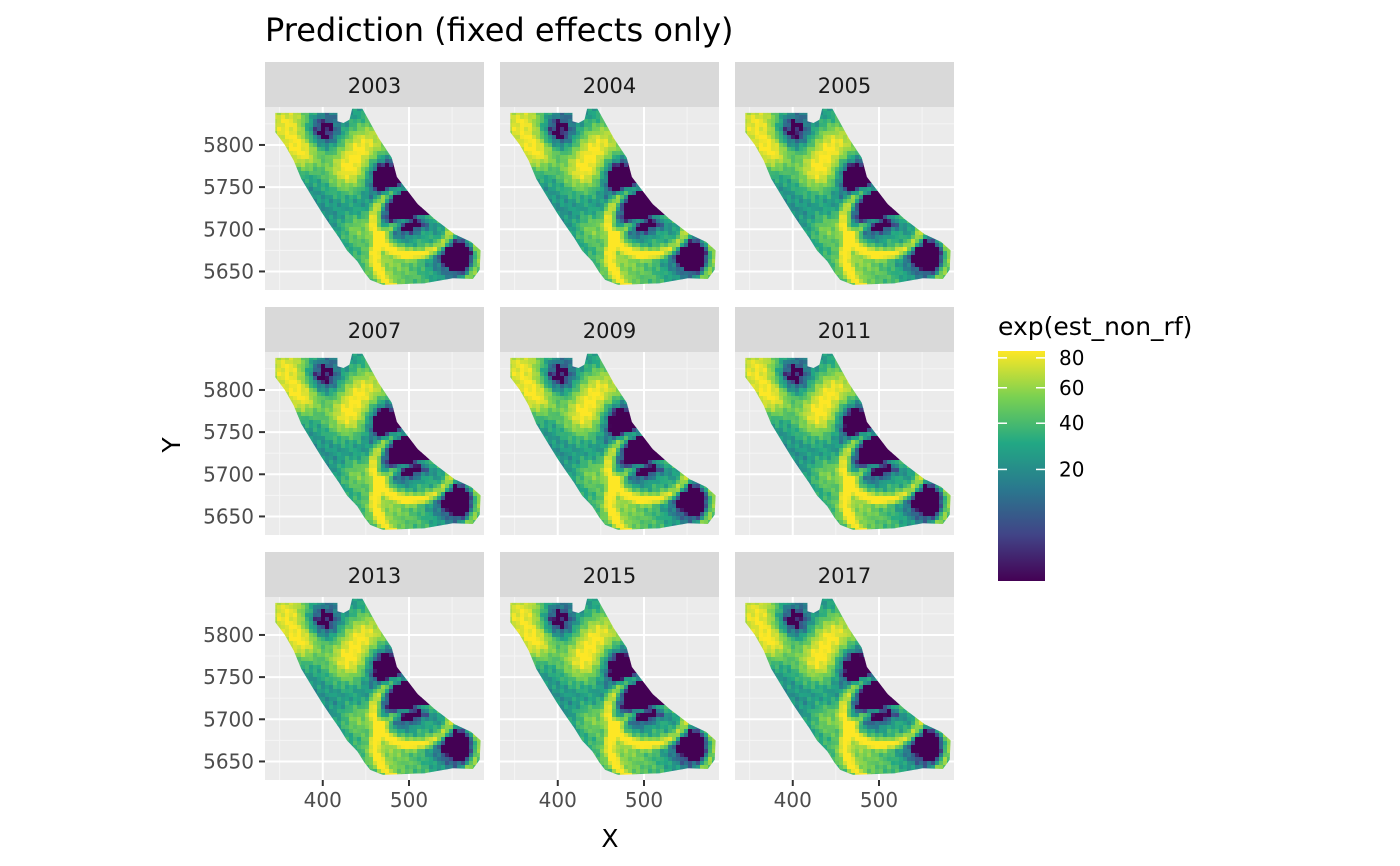 The image size is (1400, 866). I want to click on facet-strip-label: 2005, so click(844, 86).